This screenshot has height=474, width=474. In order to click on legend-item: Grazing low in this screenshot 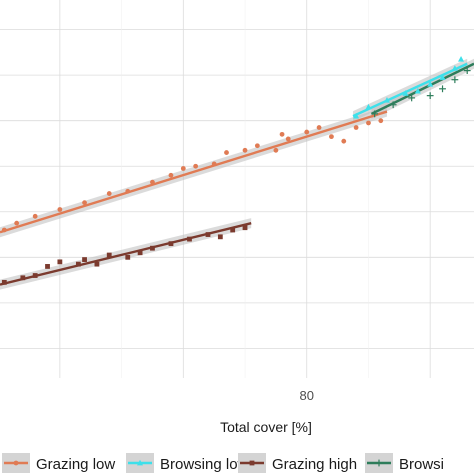, I will do `click(58, 463)`.